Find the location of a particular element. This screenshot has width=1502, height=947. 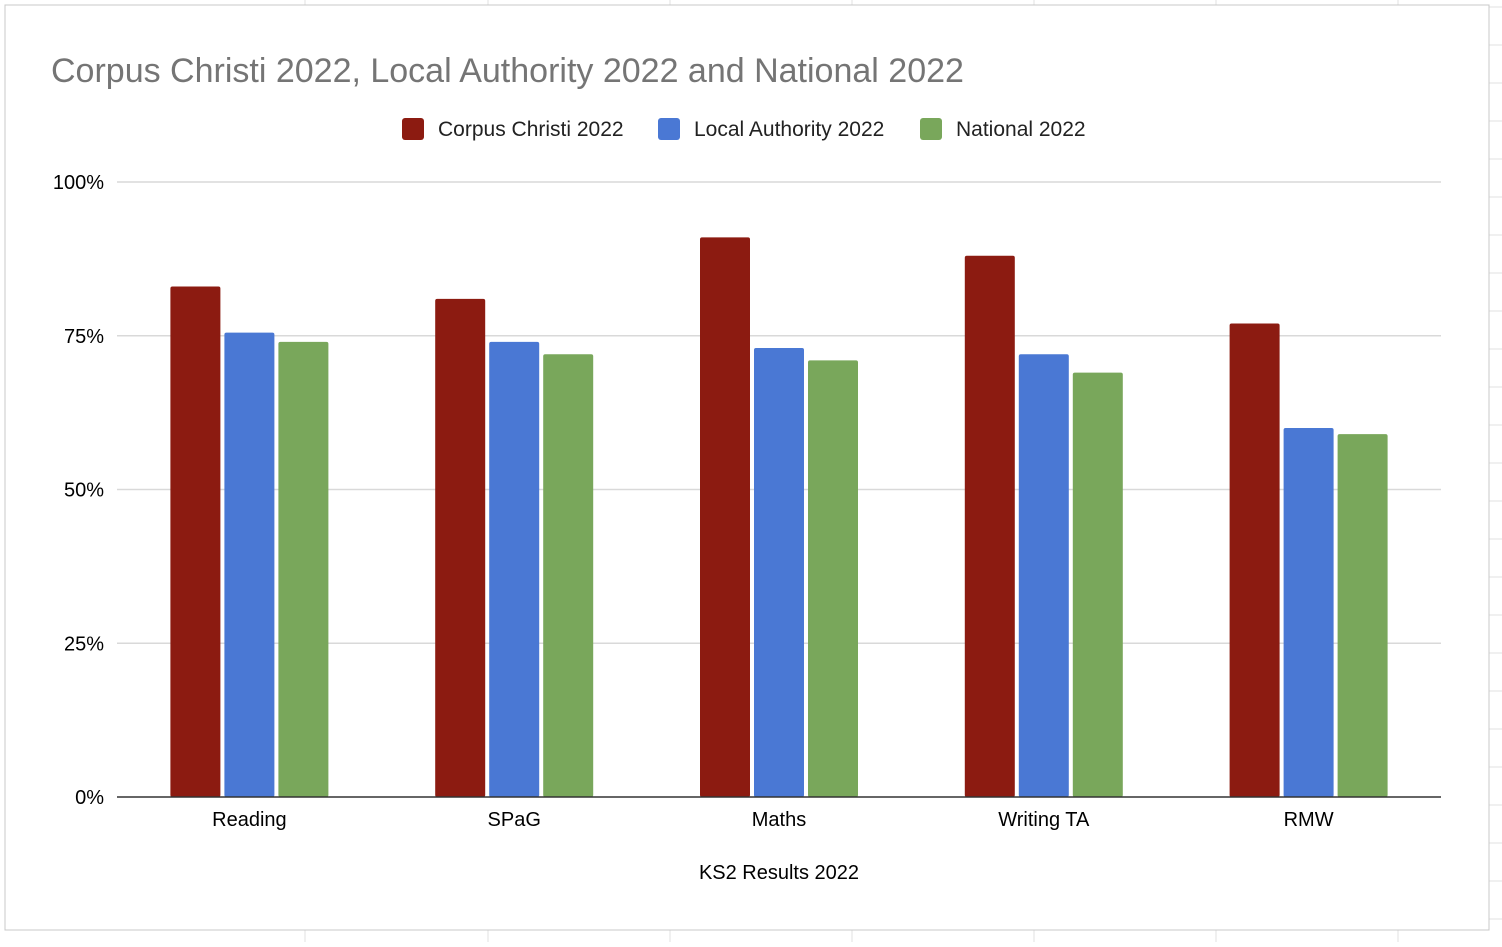

bar-corpus-christi-2022-writing-ta is located at coordinates (989, 526).